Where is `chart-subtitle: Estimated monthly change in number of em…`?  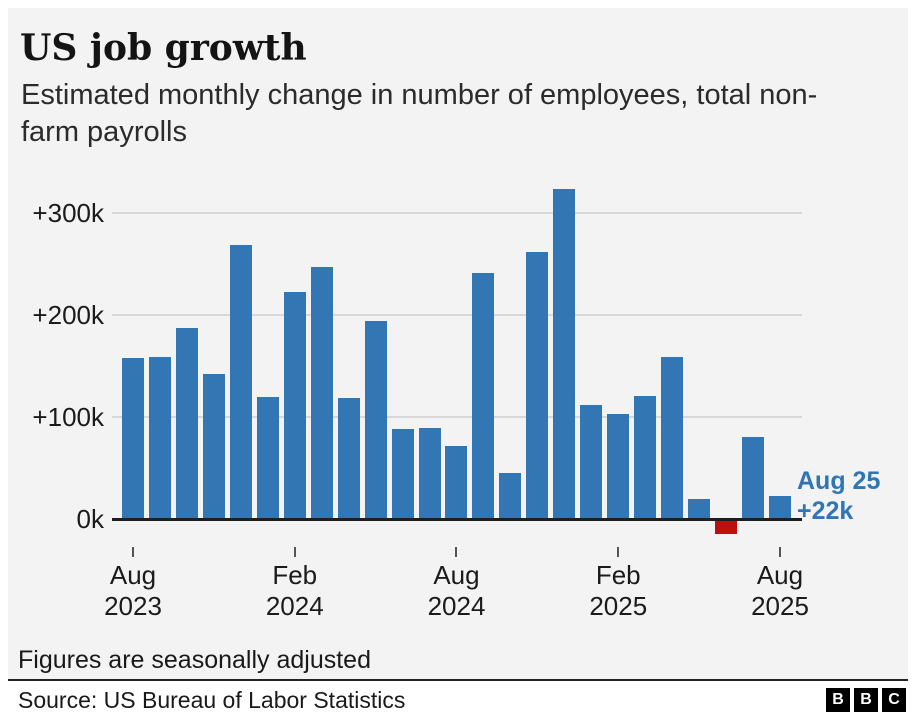 chart-subtitle: Estimated monthly change in number of em… is located at coordinates (419, 113).